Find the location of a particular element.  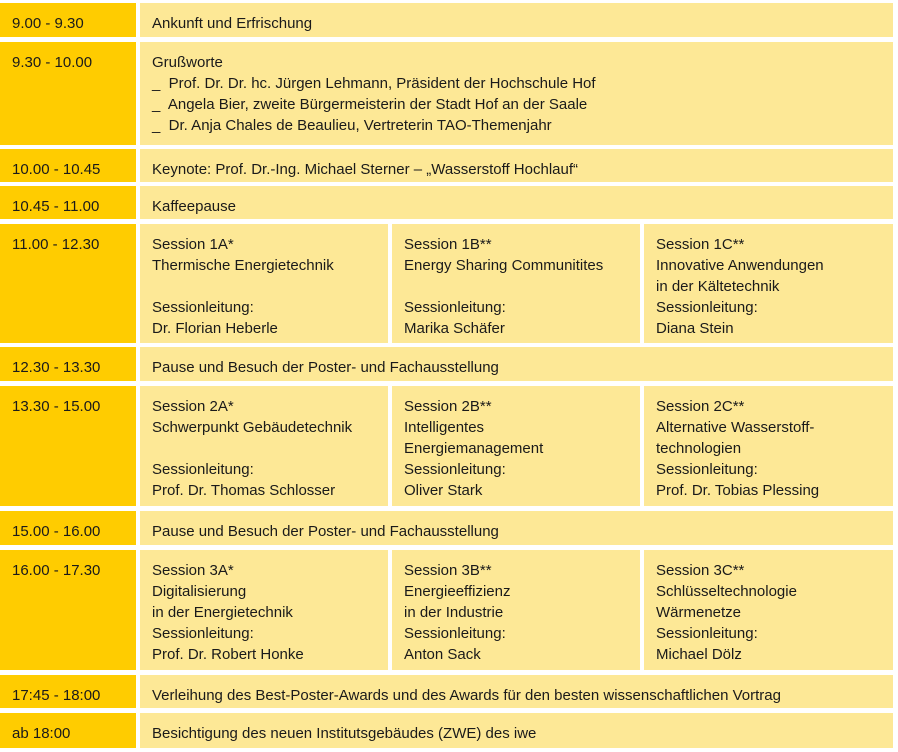

time-label: 16.00 - 17.30 is located at coordinates (56, 570).